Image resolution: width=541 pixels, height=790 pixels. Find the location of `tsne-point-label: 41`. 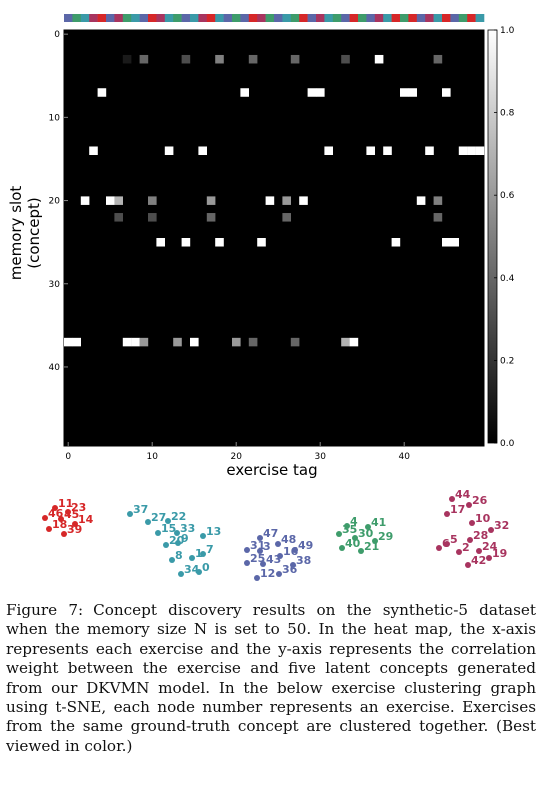

tsne-point-label: 41 is located at coordinates (378, 522).